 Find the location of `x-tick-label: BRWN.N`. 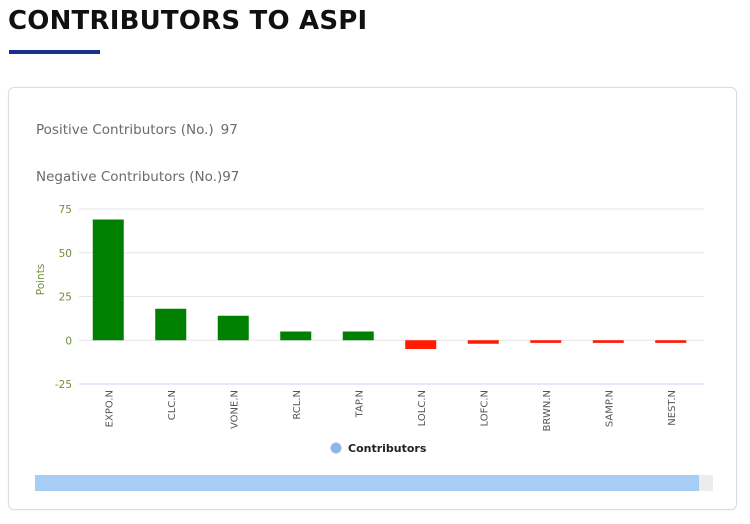

x-tick-label: BRWN.N is located at coordinates (547, 410).